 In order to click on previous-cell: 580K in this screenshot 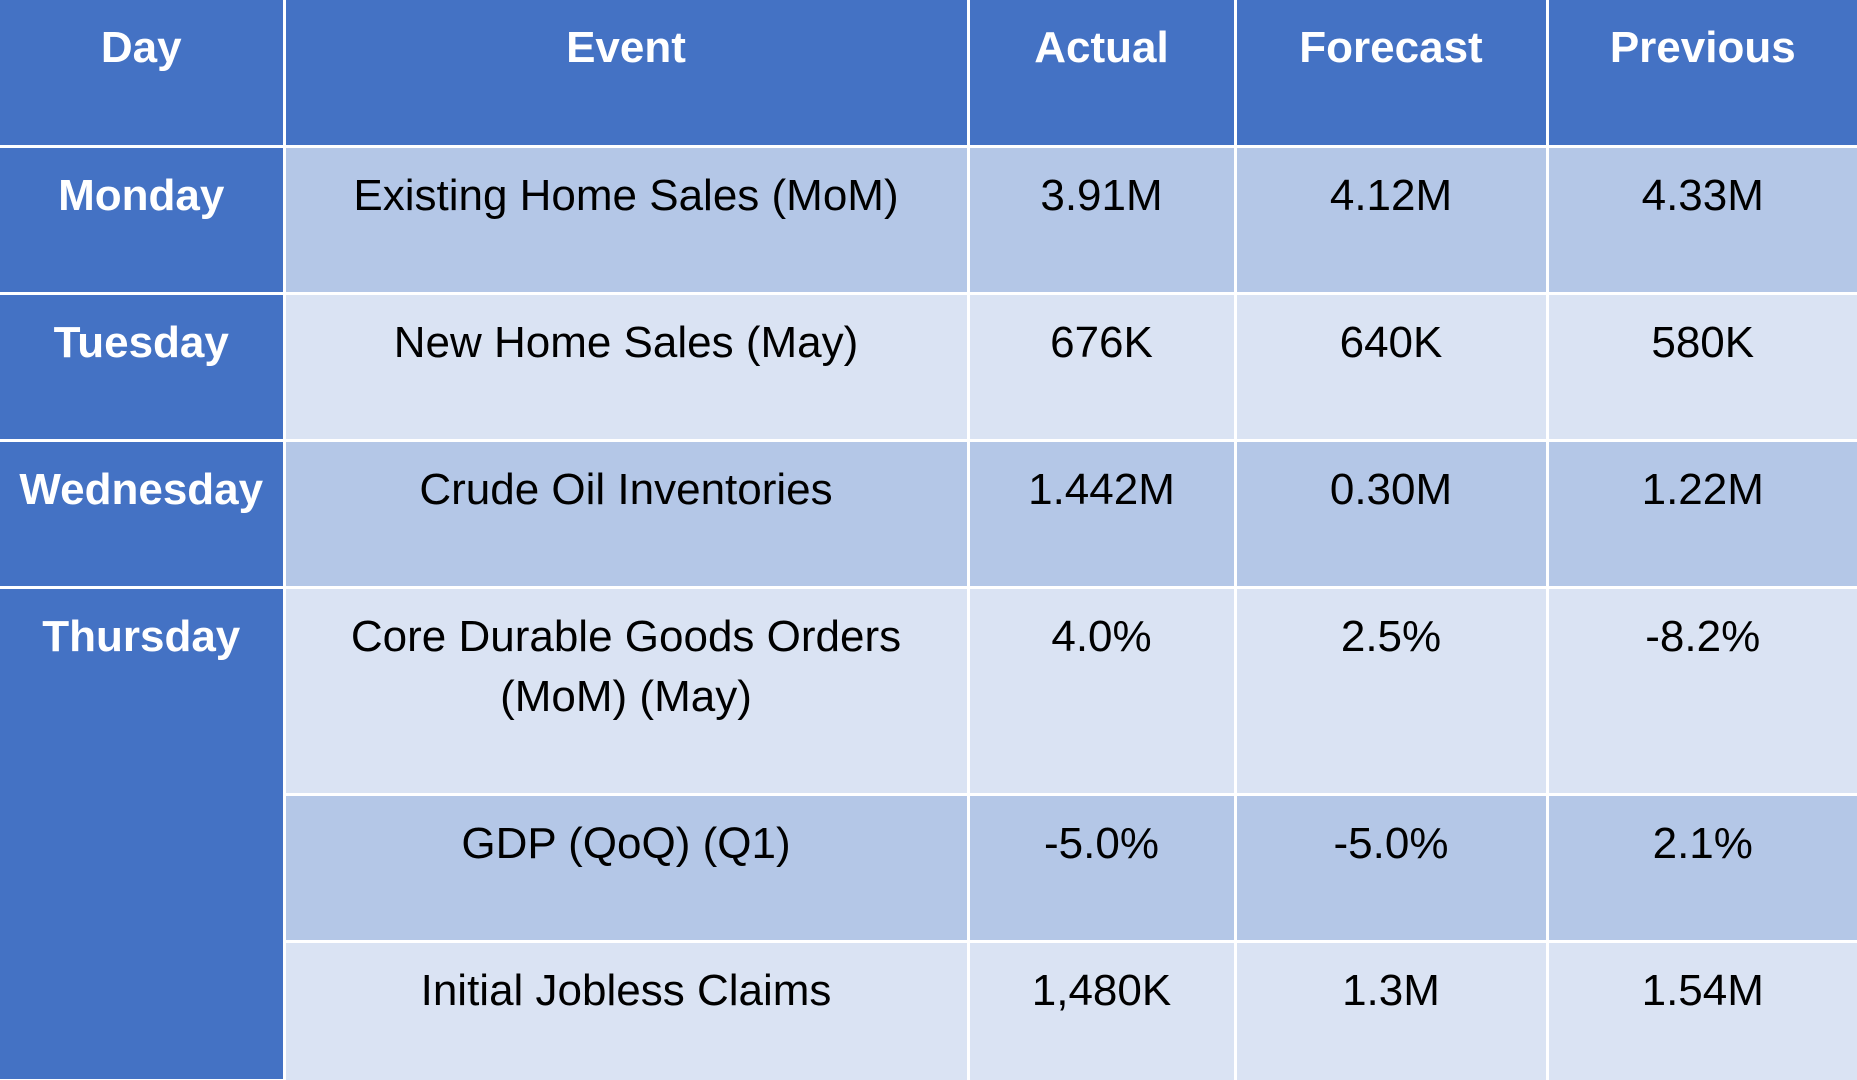, I will do `click(1701, 366)`.